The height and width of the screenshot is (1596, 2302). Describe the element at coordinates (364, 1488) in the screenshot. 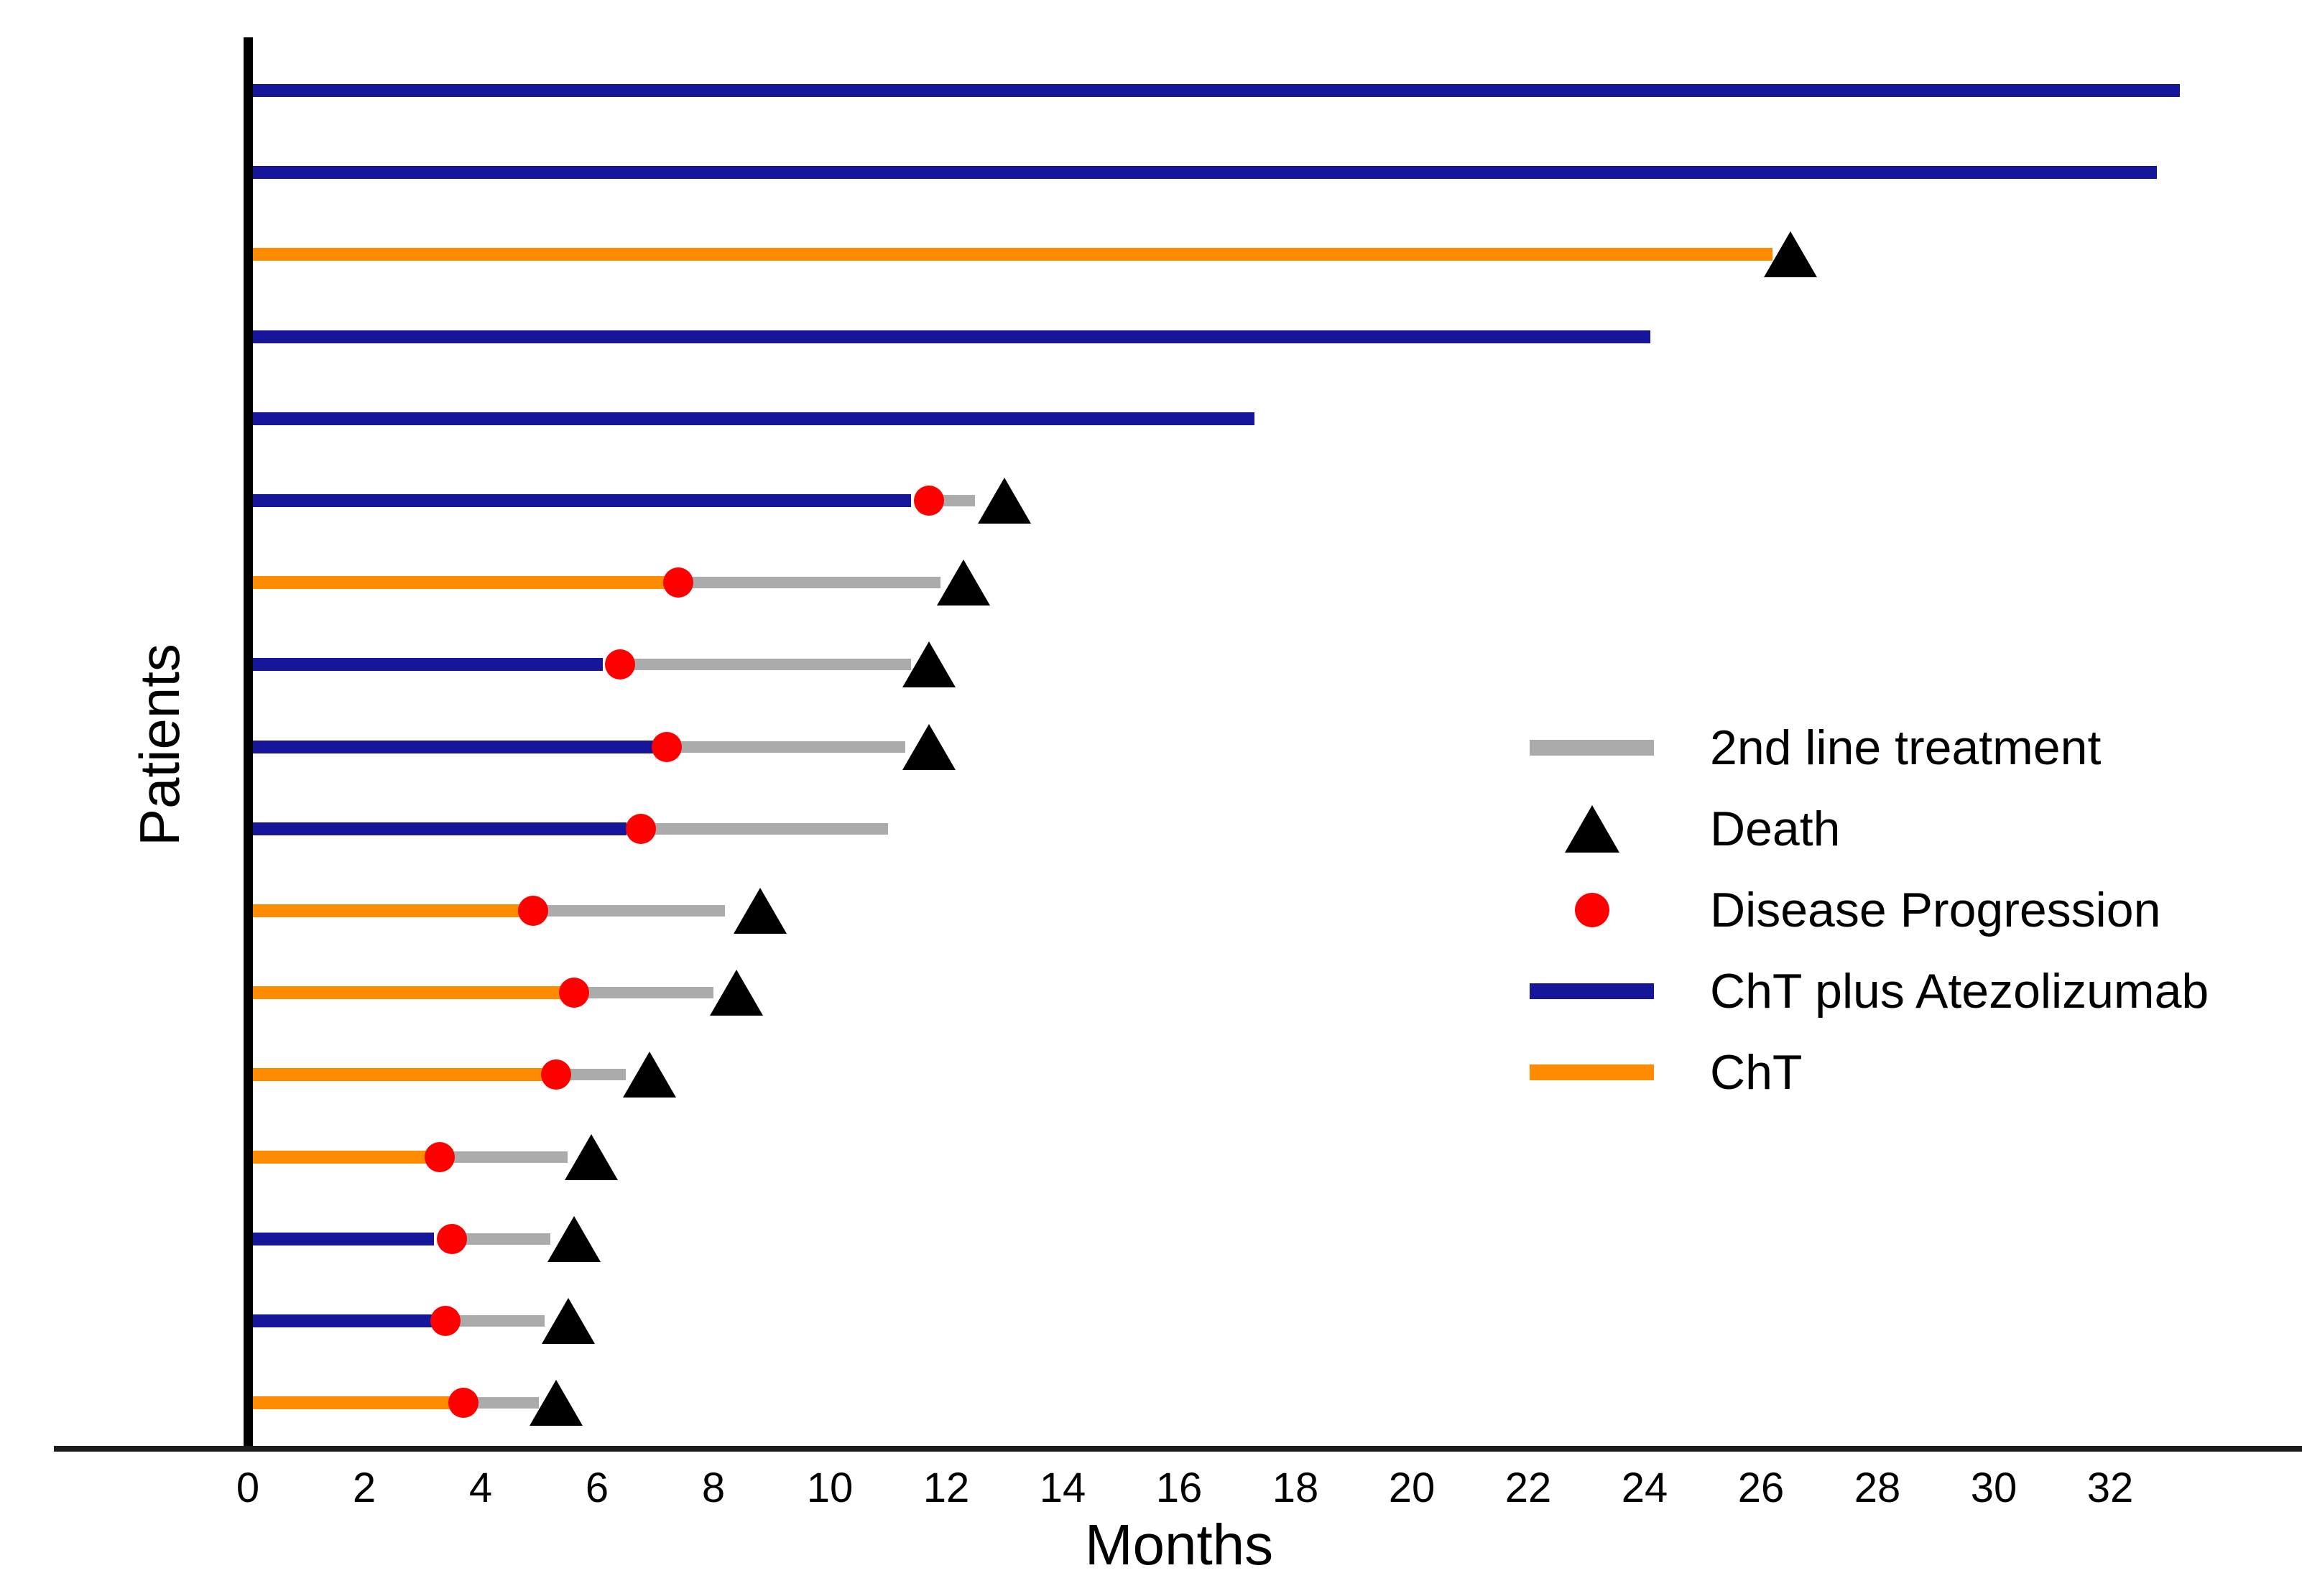

I see `x-tick-2: 2` at that location.